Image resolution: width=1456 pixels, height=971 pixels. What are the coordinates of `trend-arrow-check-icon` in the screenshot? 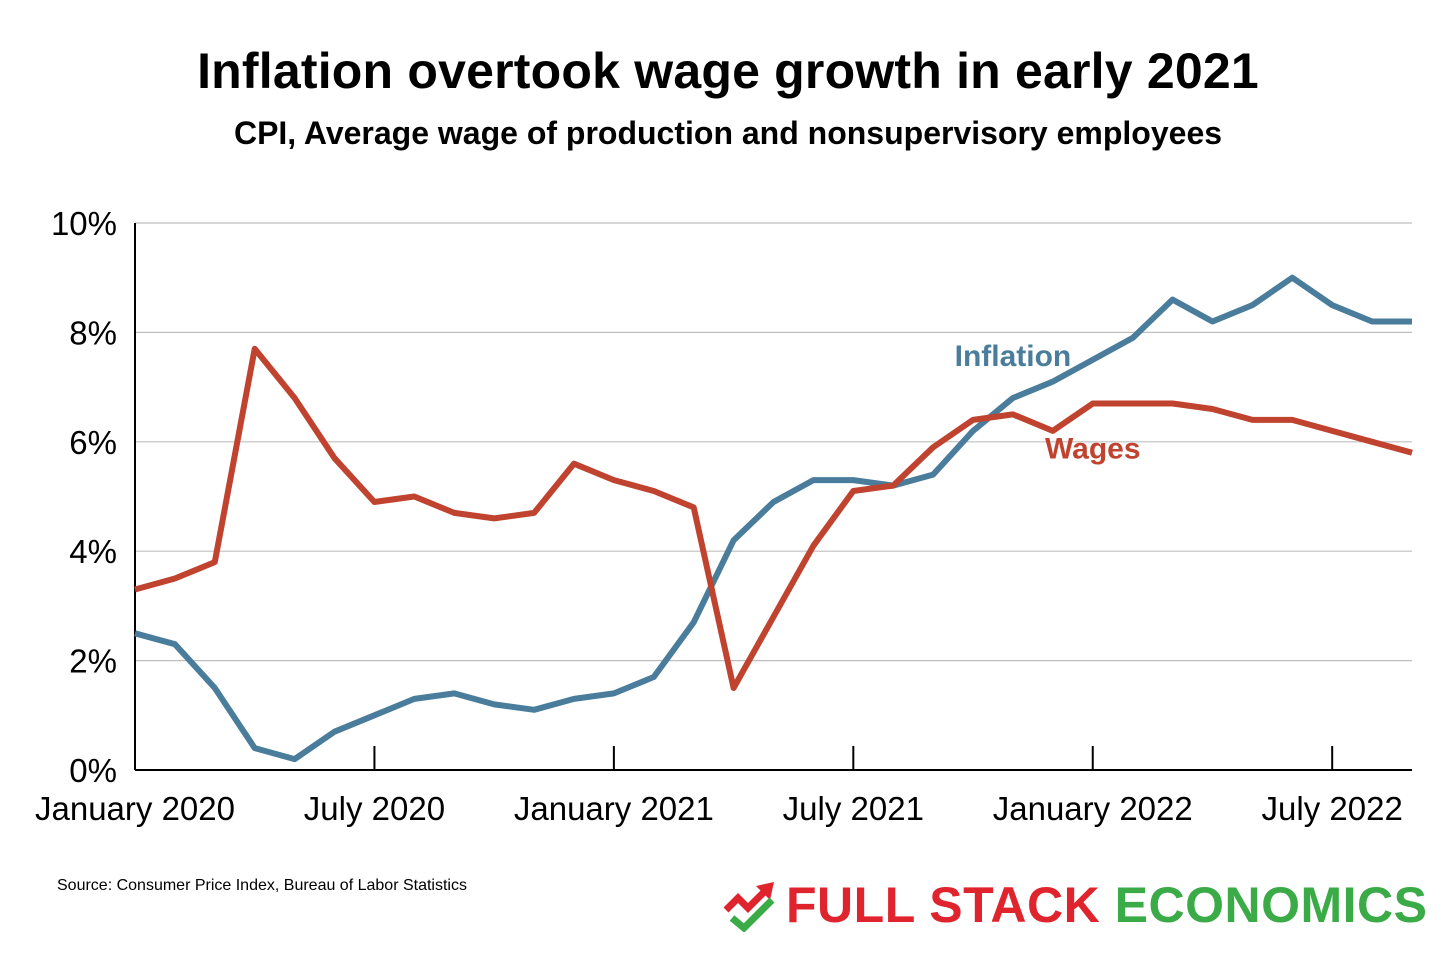 It's located at (749, 907).